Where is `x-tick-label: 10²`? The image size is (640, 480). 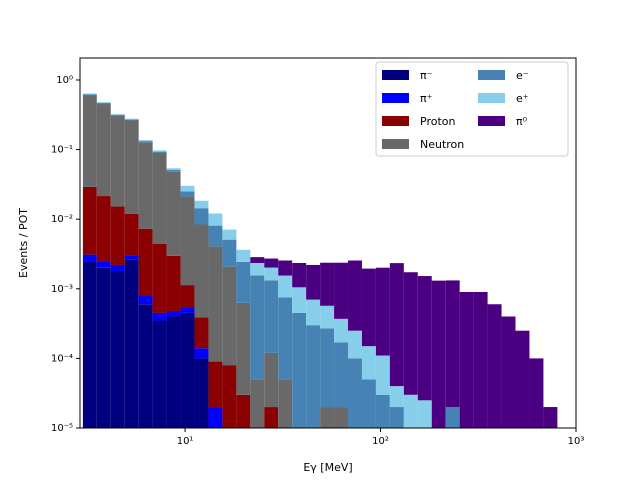
x-tick-label: 10² is located at coordinates (380, 441).